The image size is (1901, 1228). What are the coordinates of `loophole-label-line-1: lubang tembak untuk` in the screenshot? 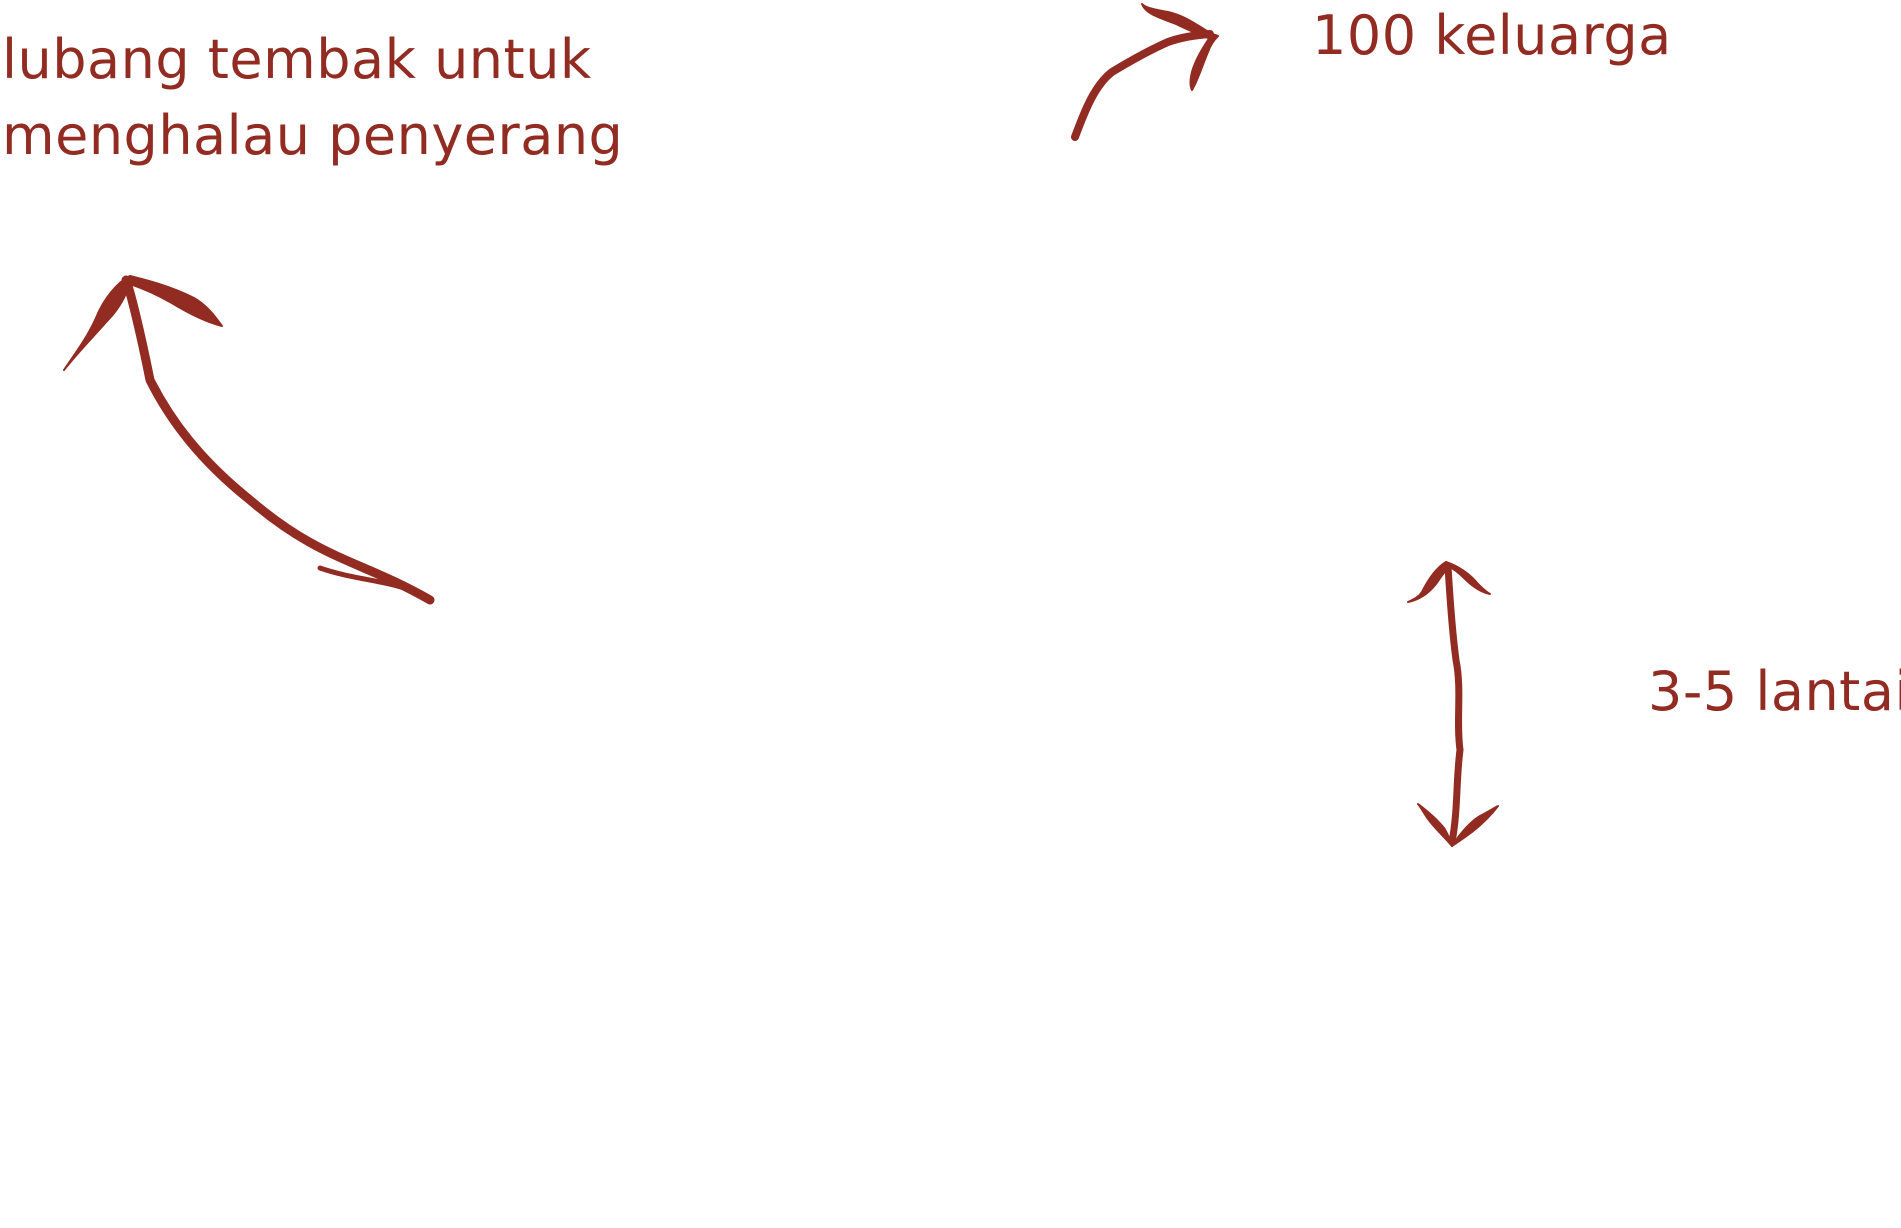 It's located at (297, 59).